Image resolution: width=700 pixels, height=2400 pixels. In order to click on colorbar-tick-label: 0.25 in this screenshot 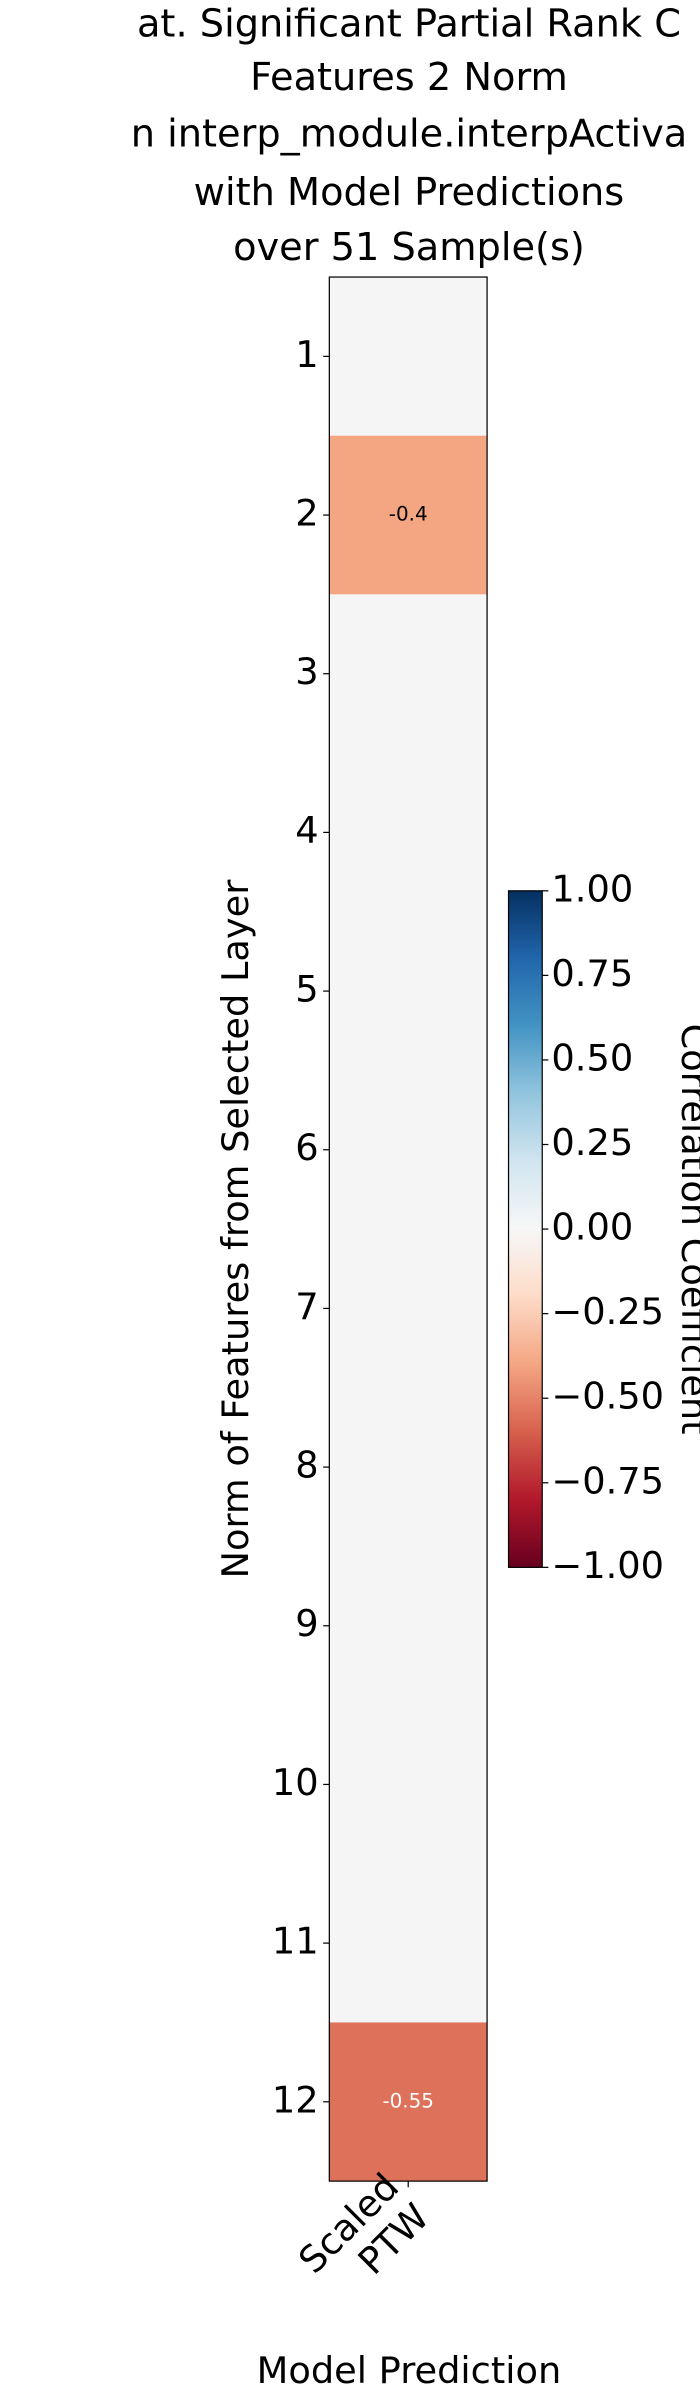, I will do `click(592, 1142)`.